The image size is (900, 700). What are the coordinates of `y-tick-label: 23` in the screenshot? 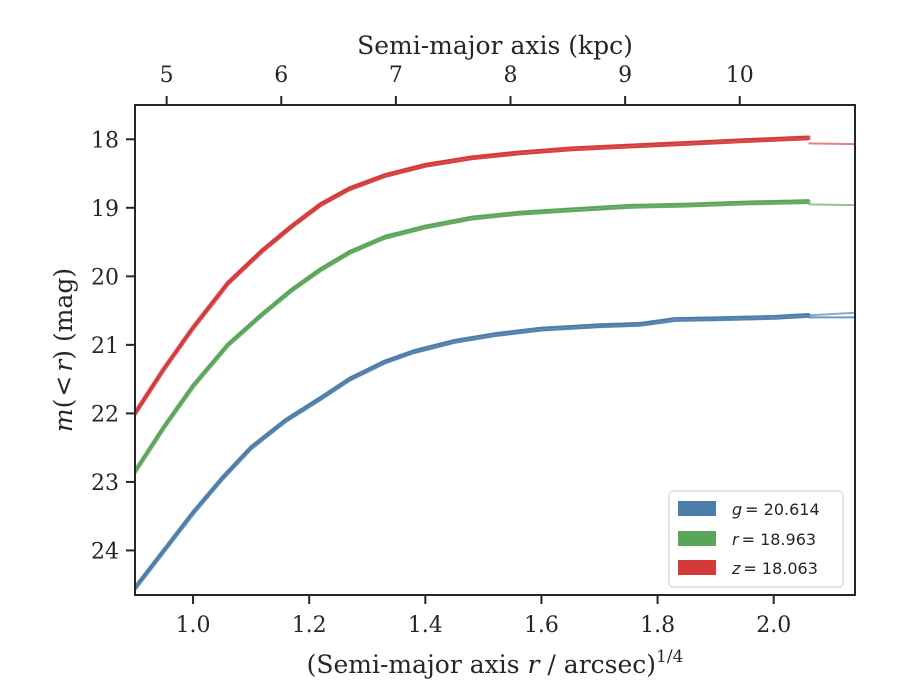 It's located at (105, 483).